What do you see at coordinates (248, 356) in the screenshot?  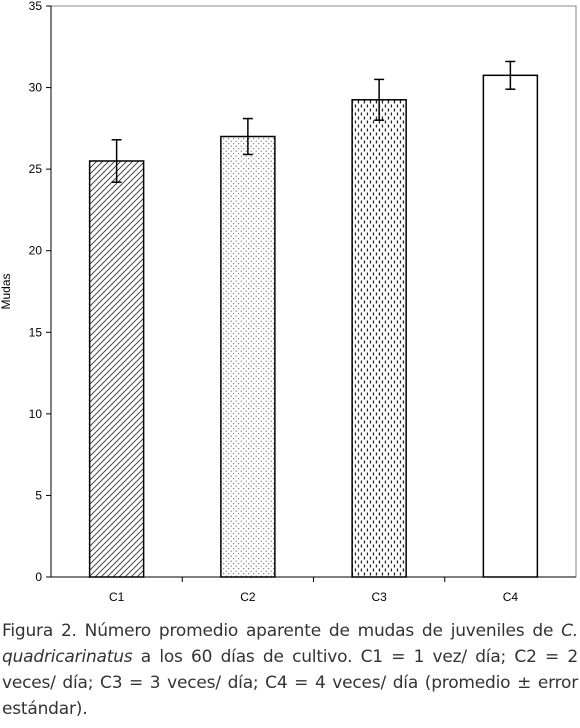 I see `bar-c2` at bounding box center [248, 356].